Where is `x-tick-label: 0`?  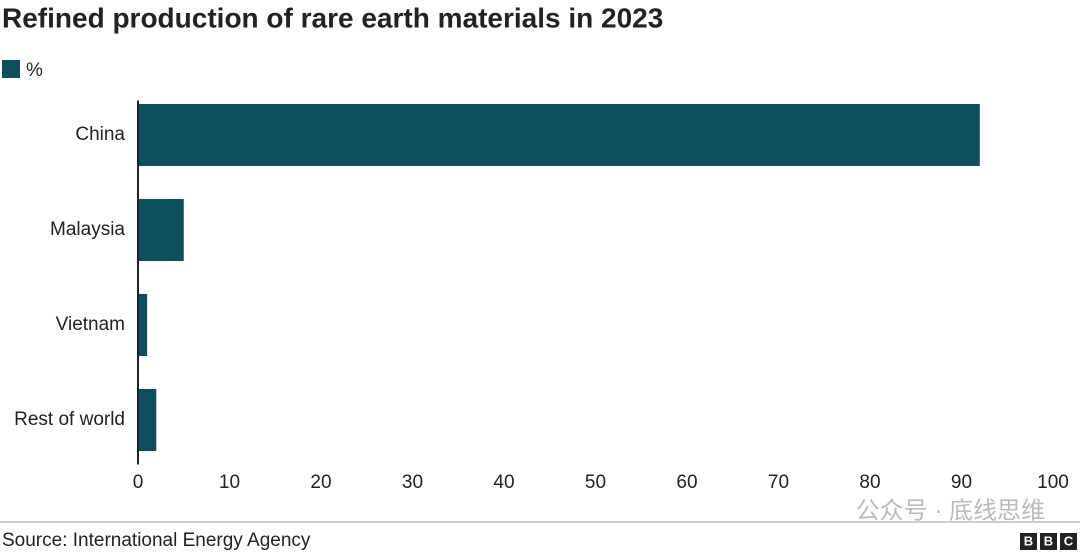
x-tick-label: 0 is located at coordinates (138, 482).